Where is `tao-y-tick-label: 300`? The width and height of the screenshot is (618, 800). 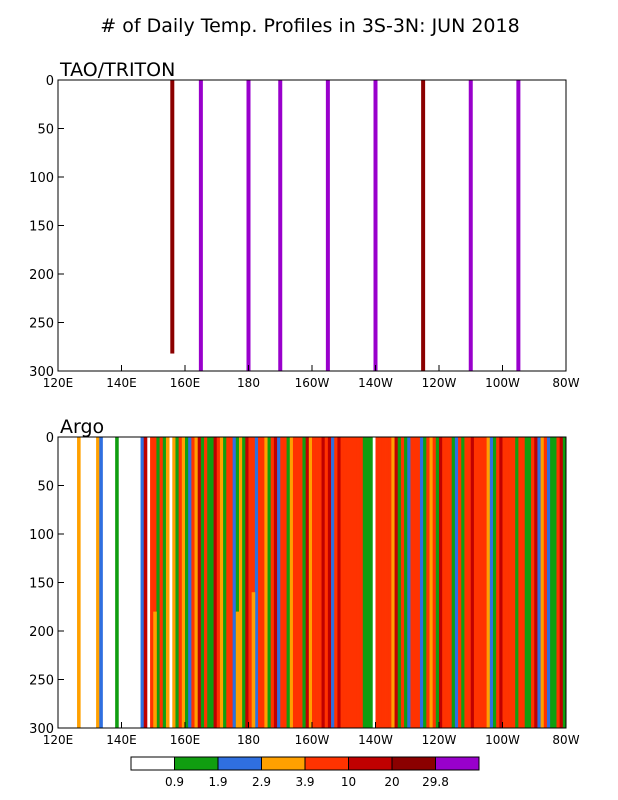
tao-y-tick-label: 300 is located at coordinates (41, 372).